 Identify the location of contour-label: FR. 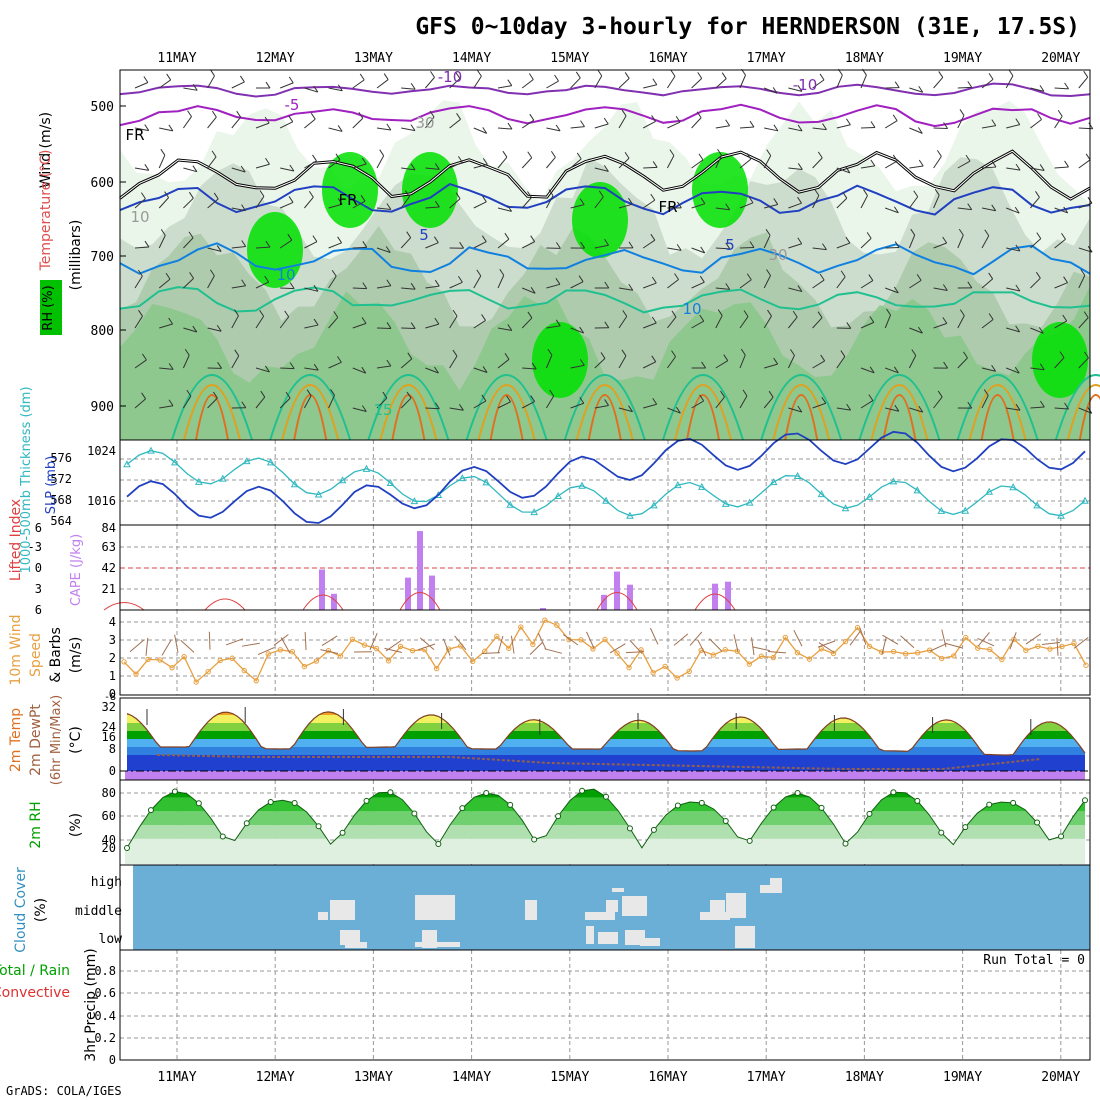
(134, 135).